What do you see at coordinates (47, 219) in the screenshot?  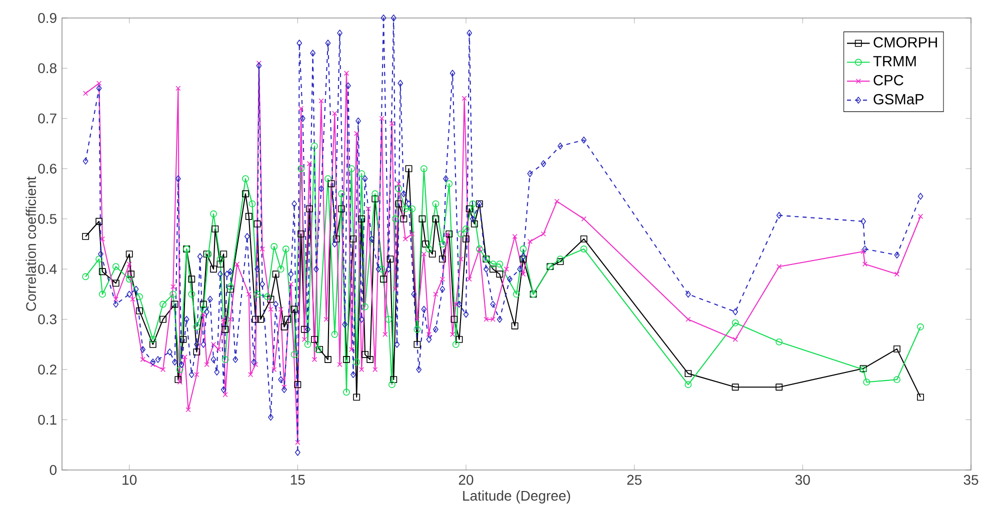 I see `y-tick-label: 0.5` at bounding box center [47, 219].